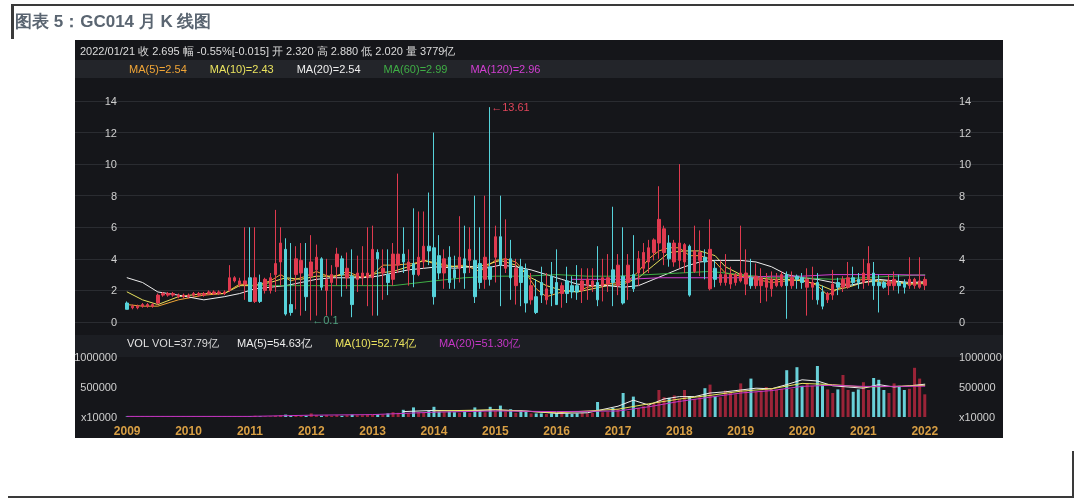 This screenshot has height=503, width=1080. I want to click on x-tick-label: 2021, so click(864, 431).